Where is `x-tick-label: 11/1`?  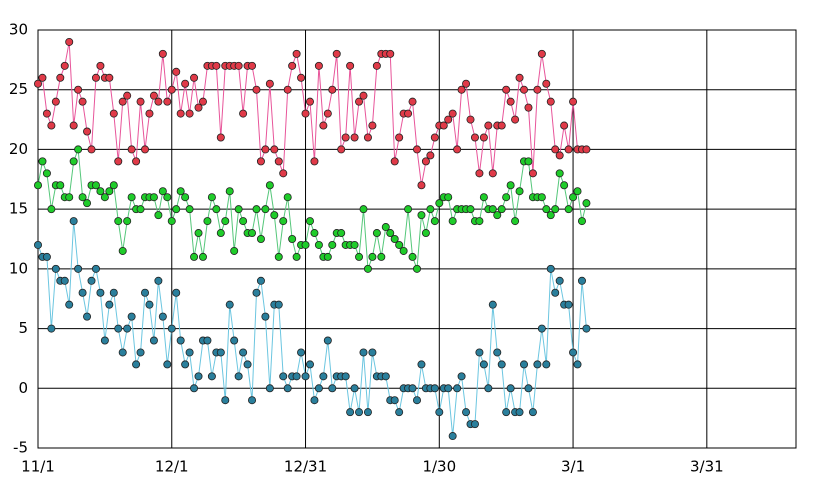
x-tick-label: 11/1 is located at coordinates (38, 467).